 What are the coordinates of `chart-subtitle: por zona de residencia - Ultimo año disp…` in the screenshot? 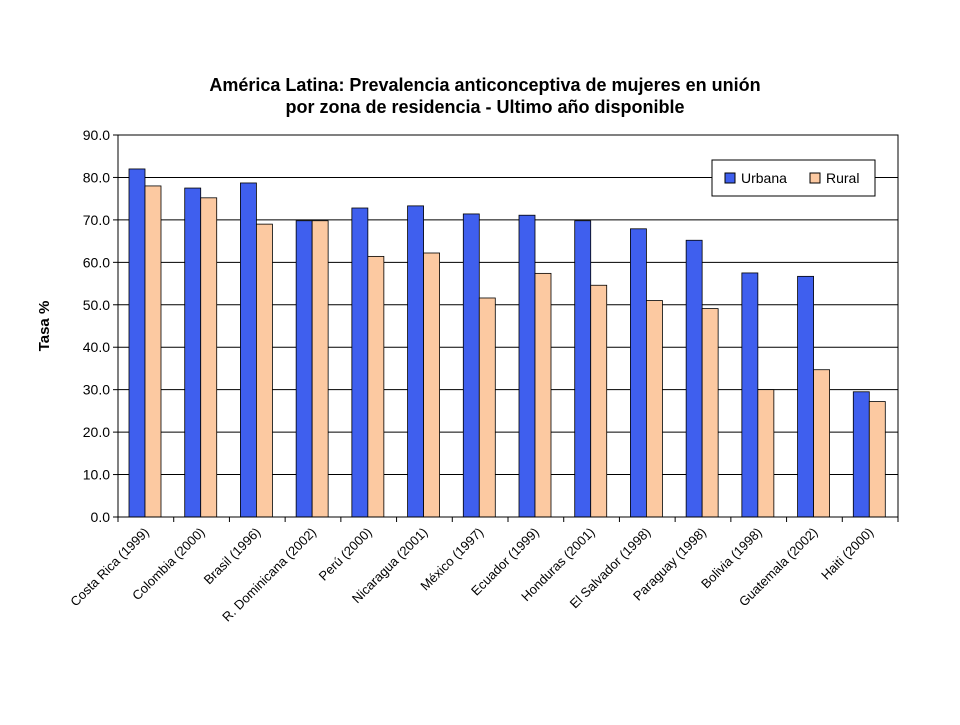 It's located at (484, 107).